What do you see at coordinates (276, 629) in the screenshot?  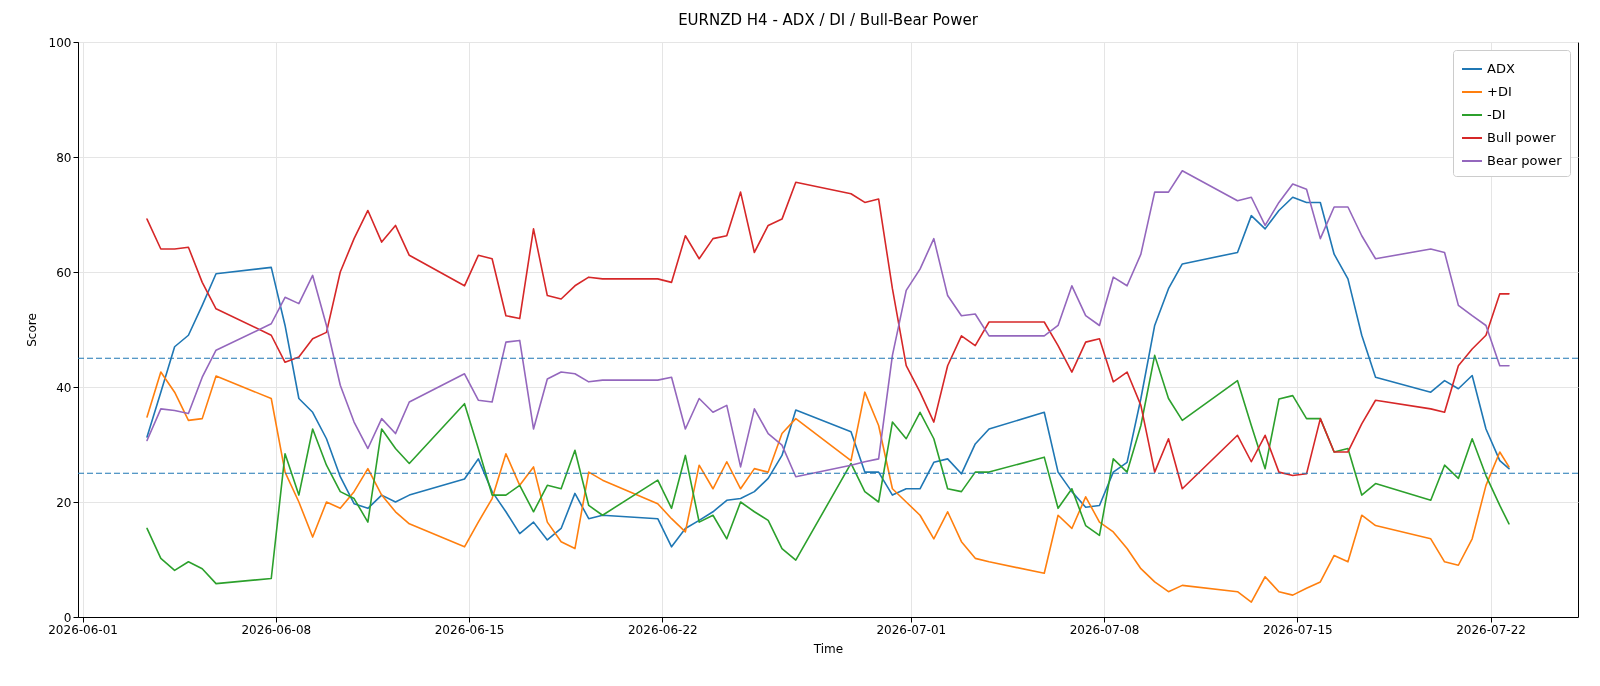 I see `x-tick-label: 2026-06-08` at bounding box center [276, 629].